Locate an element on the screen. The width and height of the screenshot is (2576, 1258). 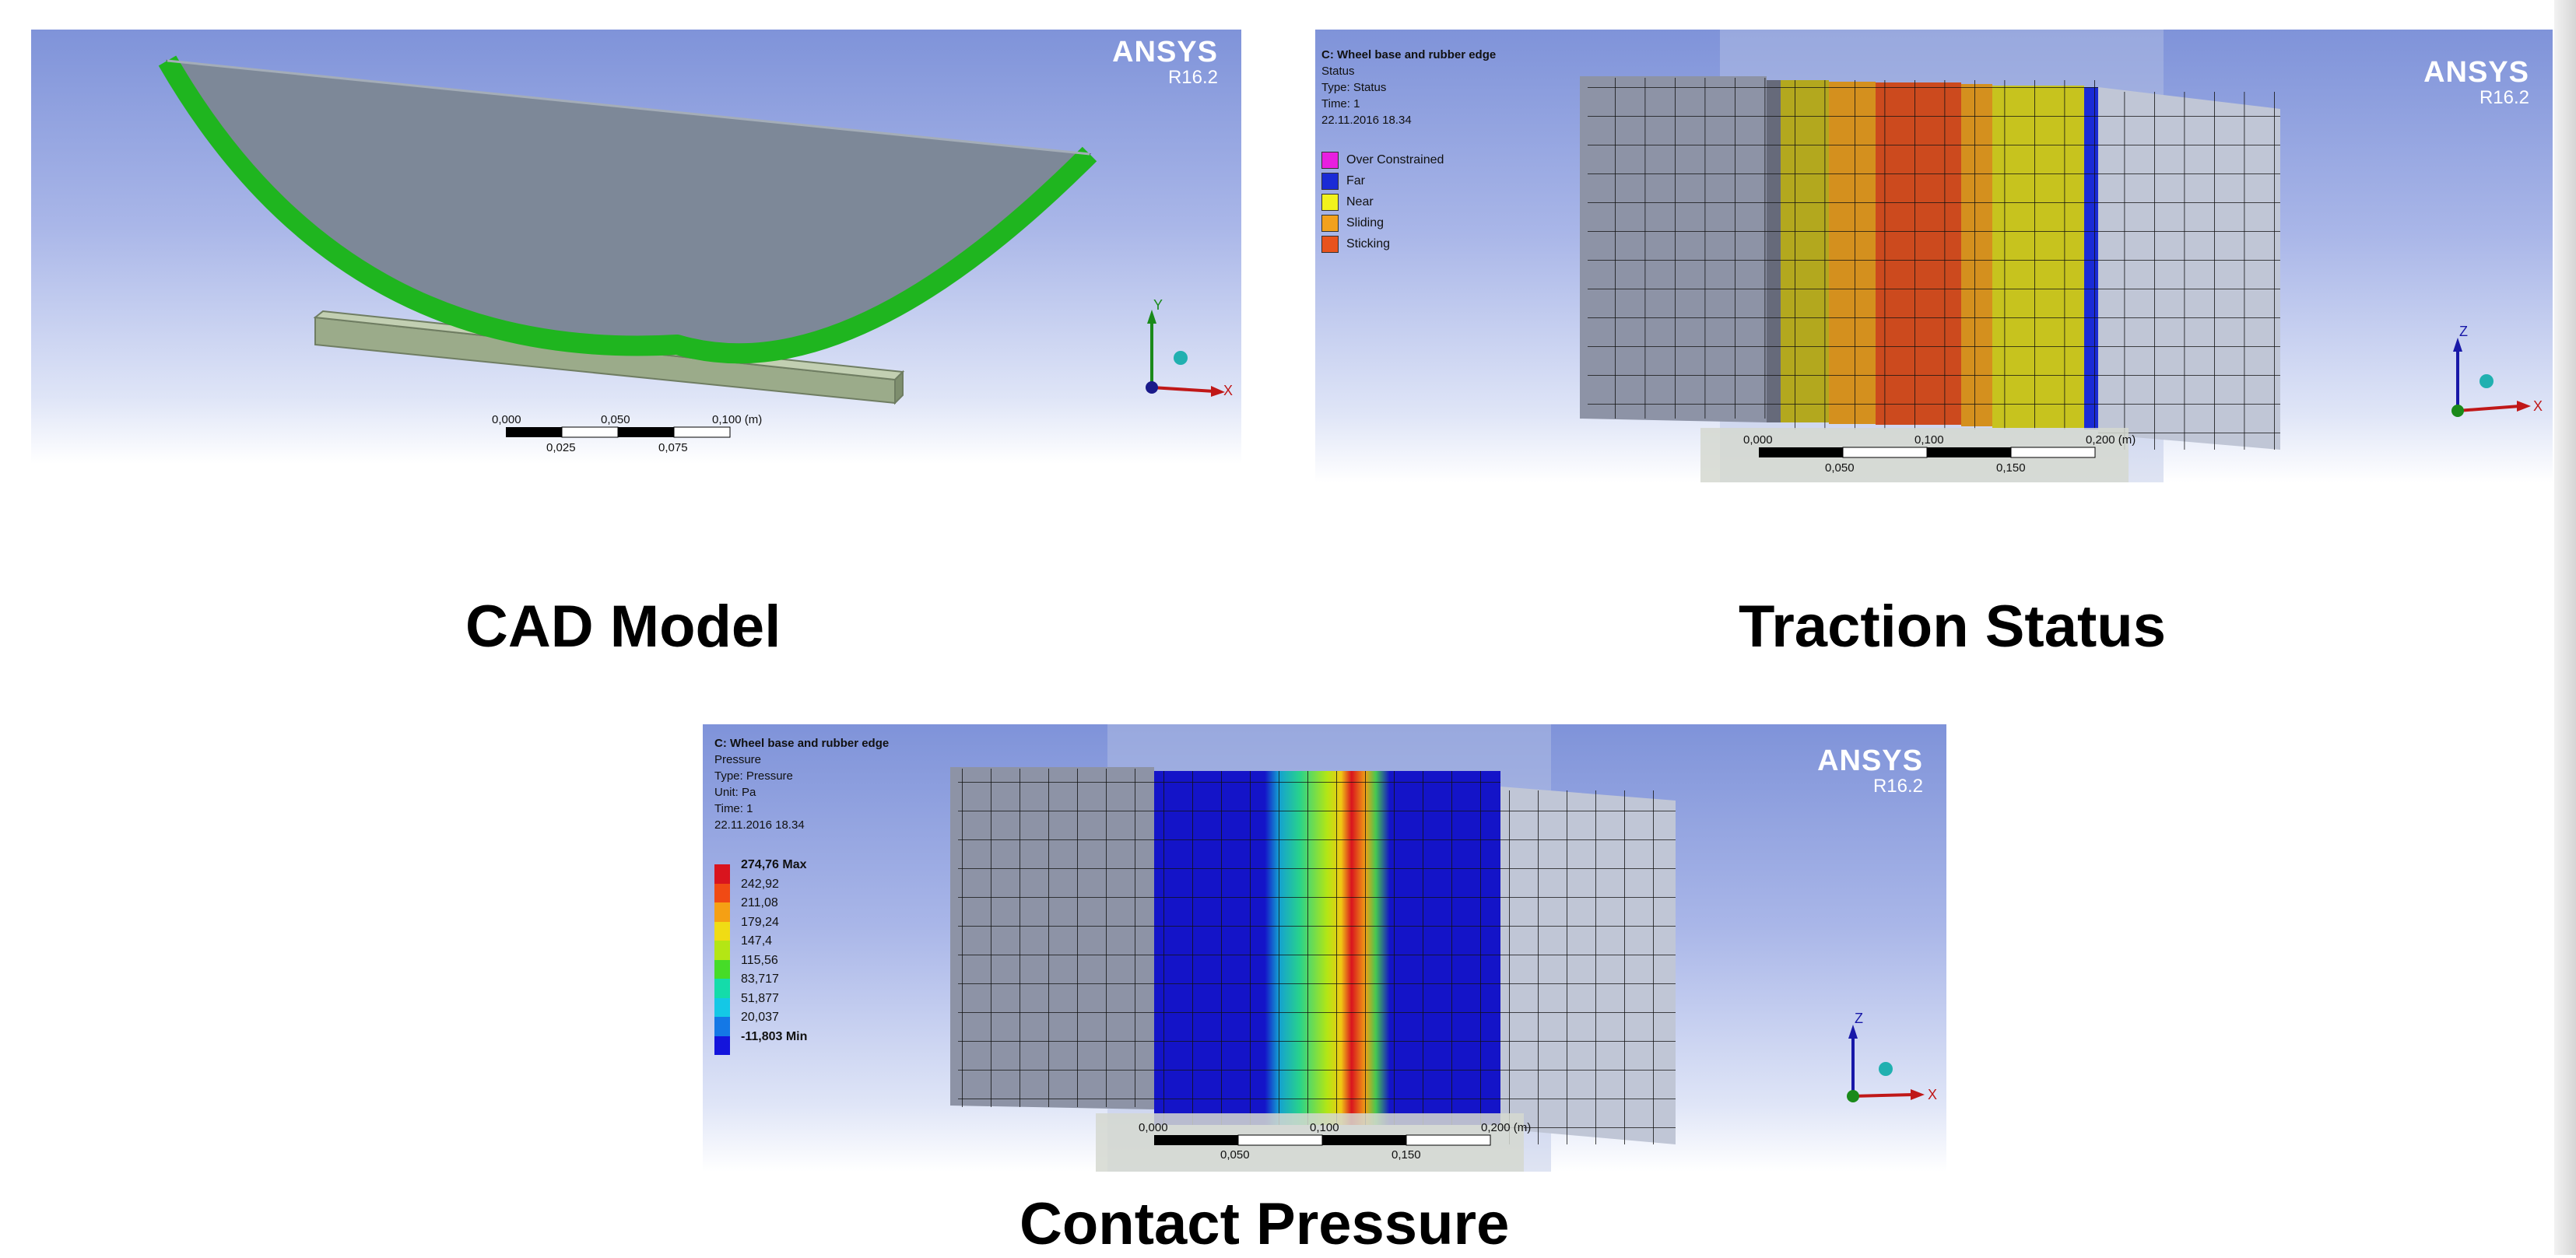
legend-item-near: Near is located at coordinates (1383, 202).